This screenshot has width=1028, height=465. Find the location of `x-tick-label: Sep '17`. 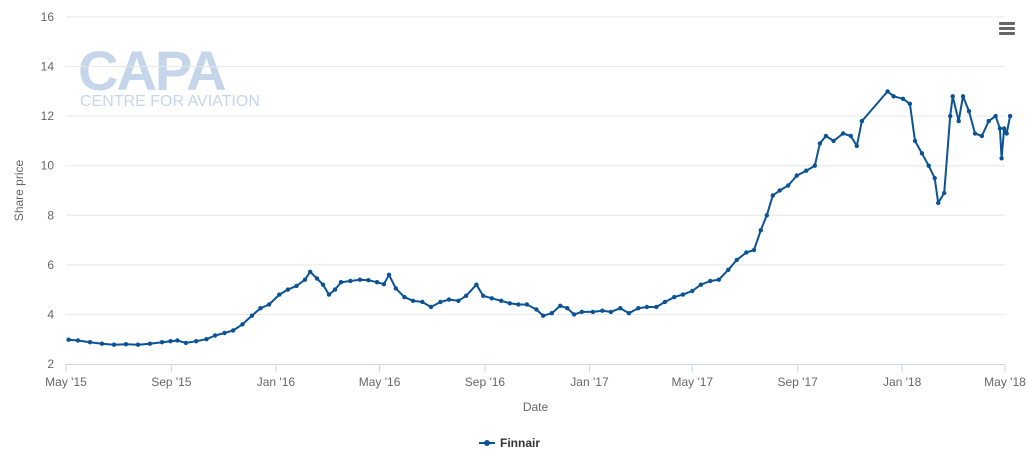

x-tick-label: Sep '17 is located at coordinates (798, 382).